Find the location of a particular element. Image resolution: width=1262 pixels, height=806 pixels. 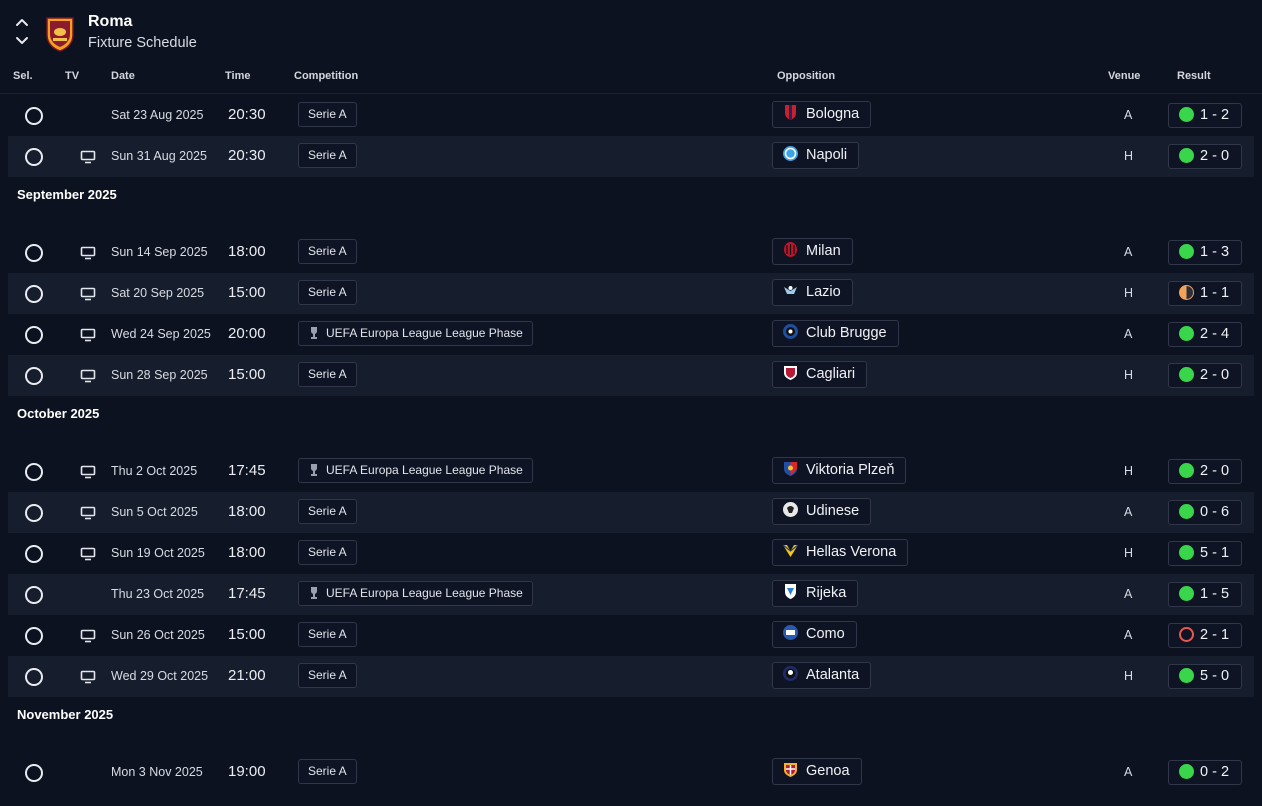

result-chip: 0 - 6 is located at coordinates (1205, 512).